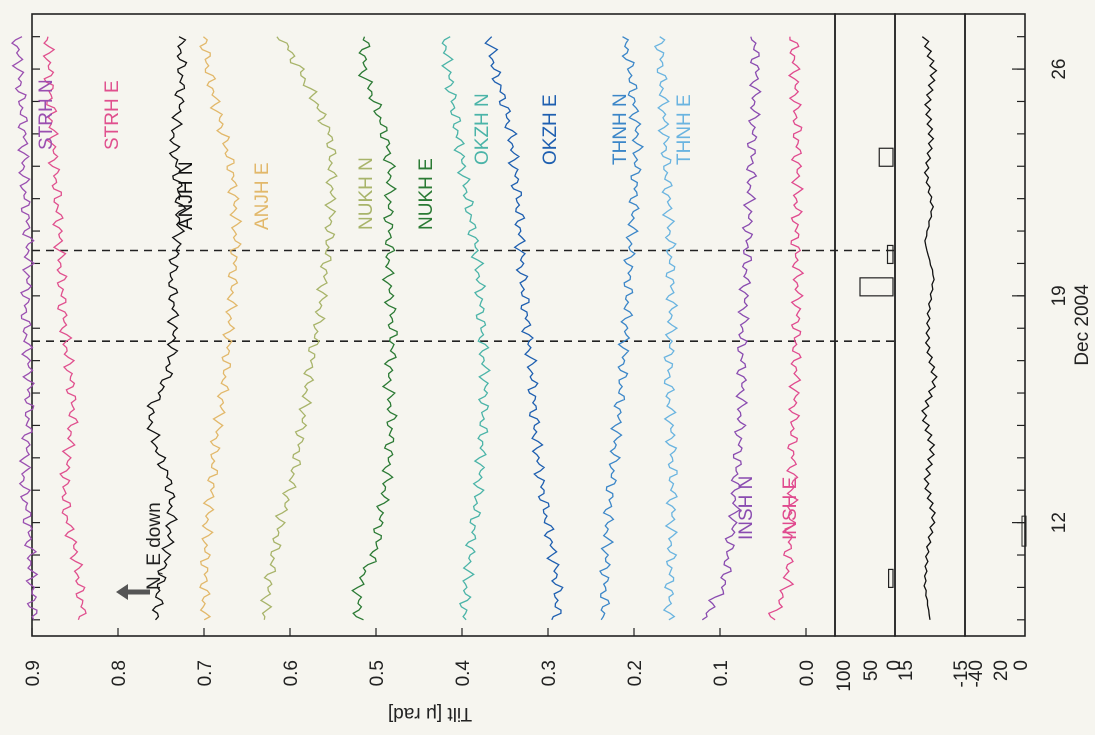 The height and width of the screenshot is (735, 1095). What do you see at coordinates (1082, 325) in the screenshot?
I see `x-axis-title: Dec 2004` at bounding box center [1082, 325].